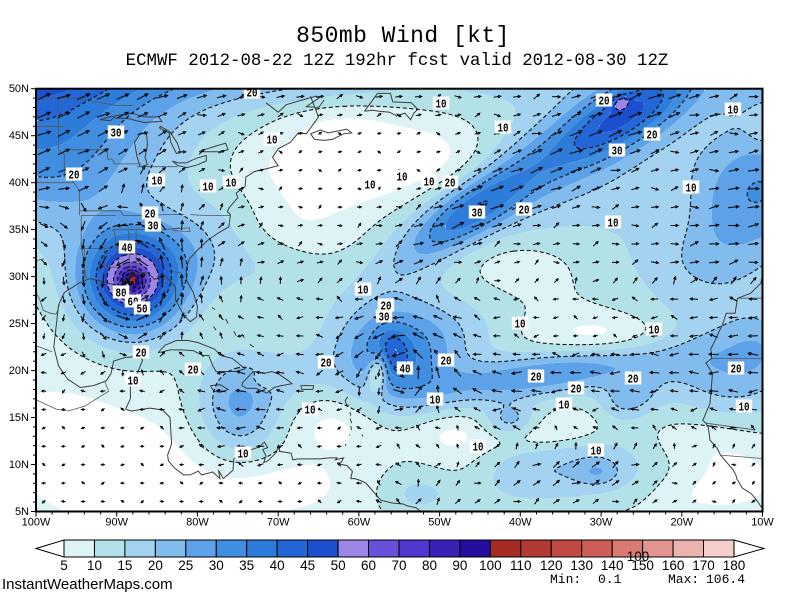 The height and width of the screenshot is (600, 800). Describe the element at coordinates (703, 565) in the screenshot. I see `svg-text: 170` at that location.